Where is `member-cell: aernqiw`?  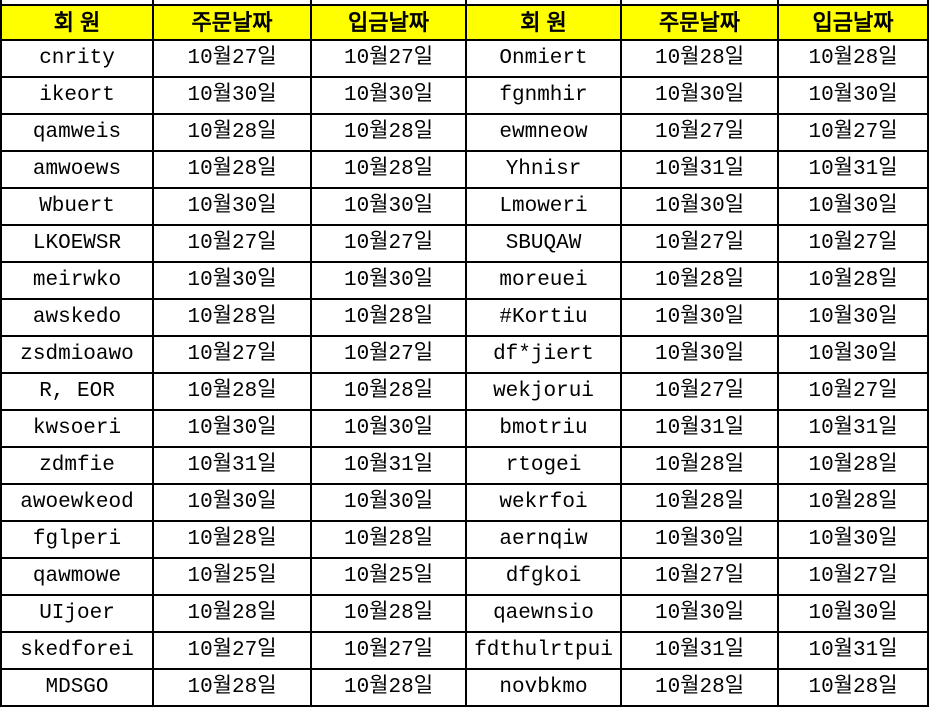 member-cell: aernqiw is located at coordinates (543, 539).